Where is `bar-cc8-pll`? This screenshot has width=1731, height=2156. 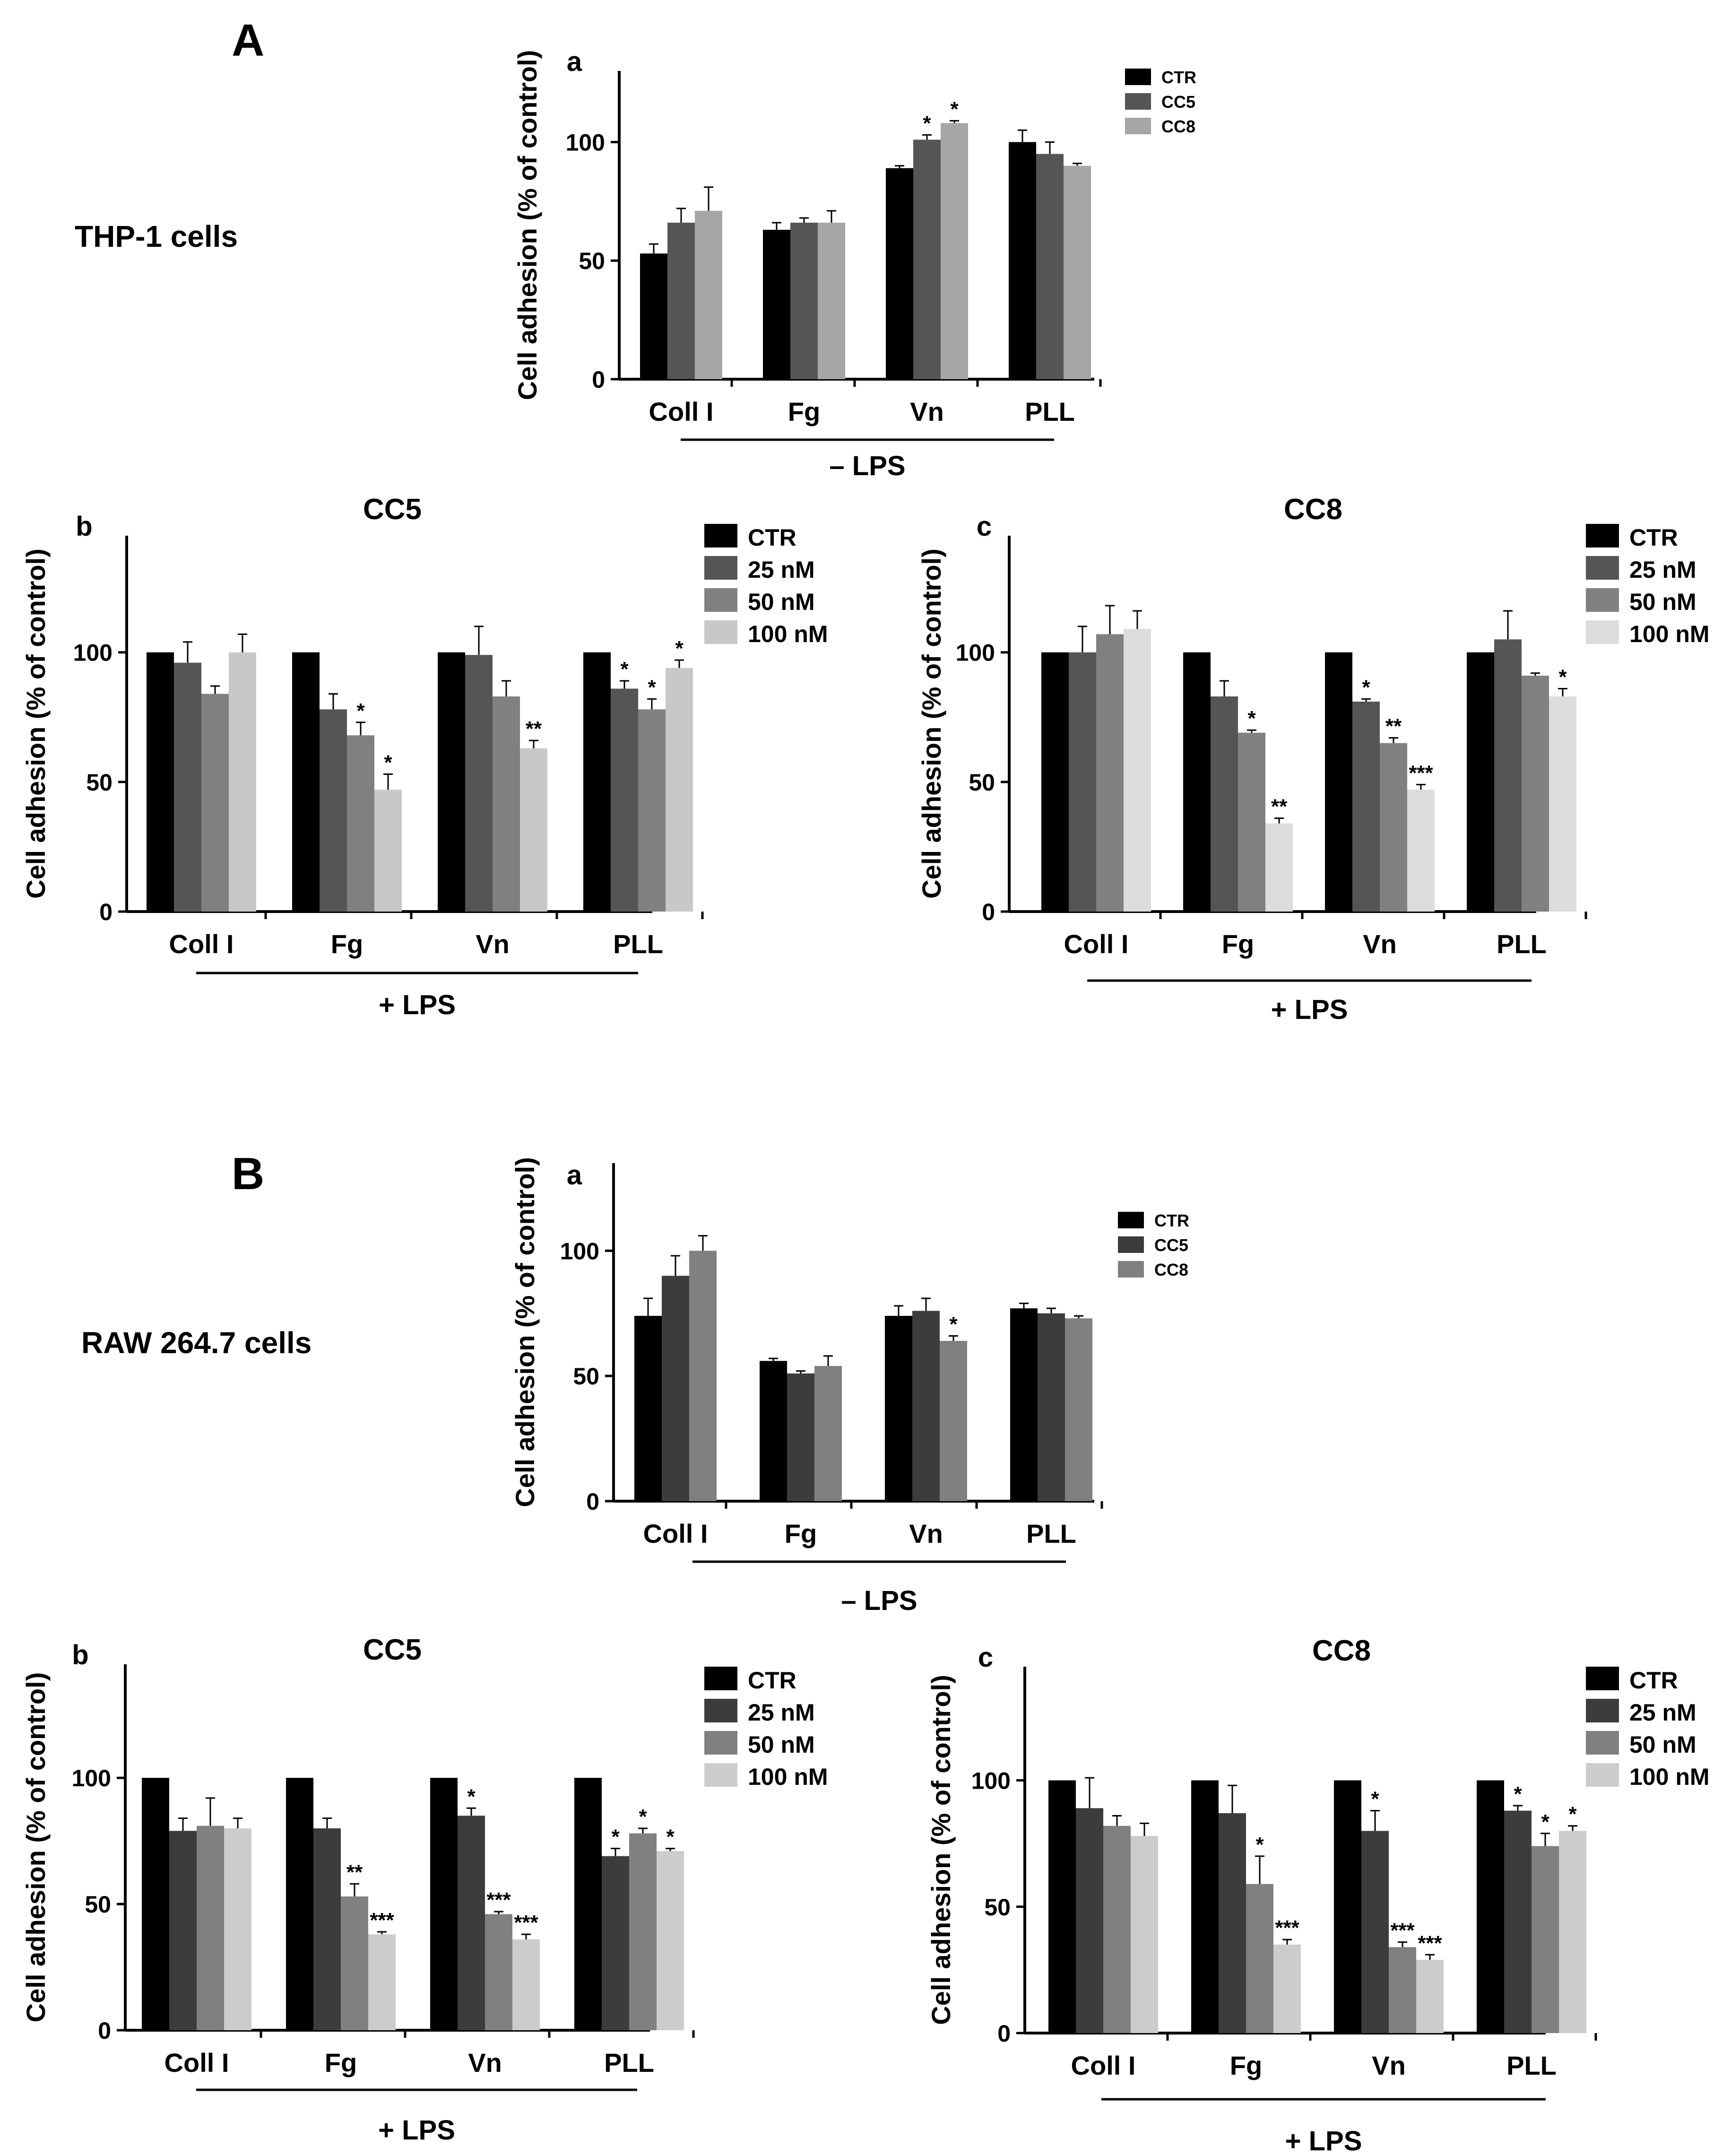 bar-cc8-pll is located at coordinates (1077, 272).